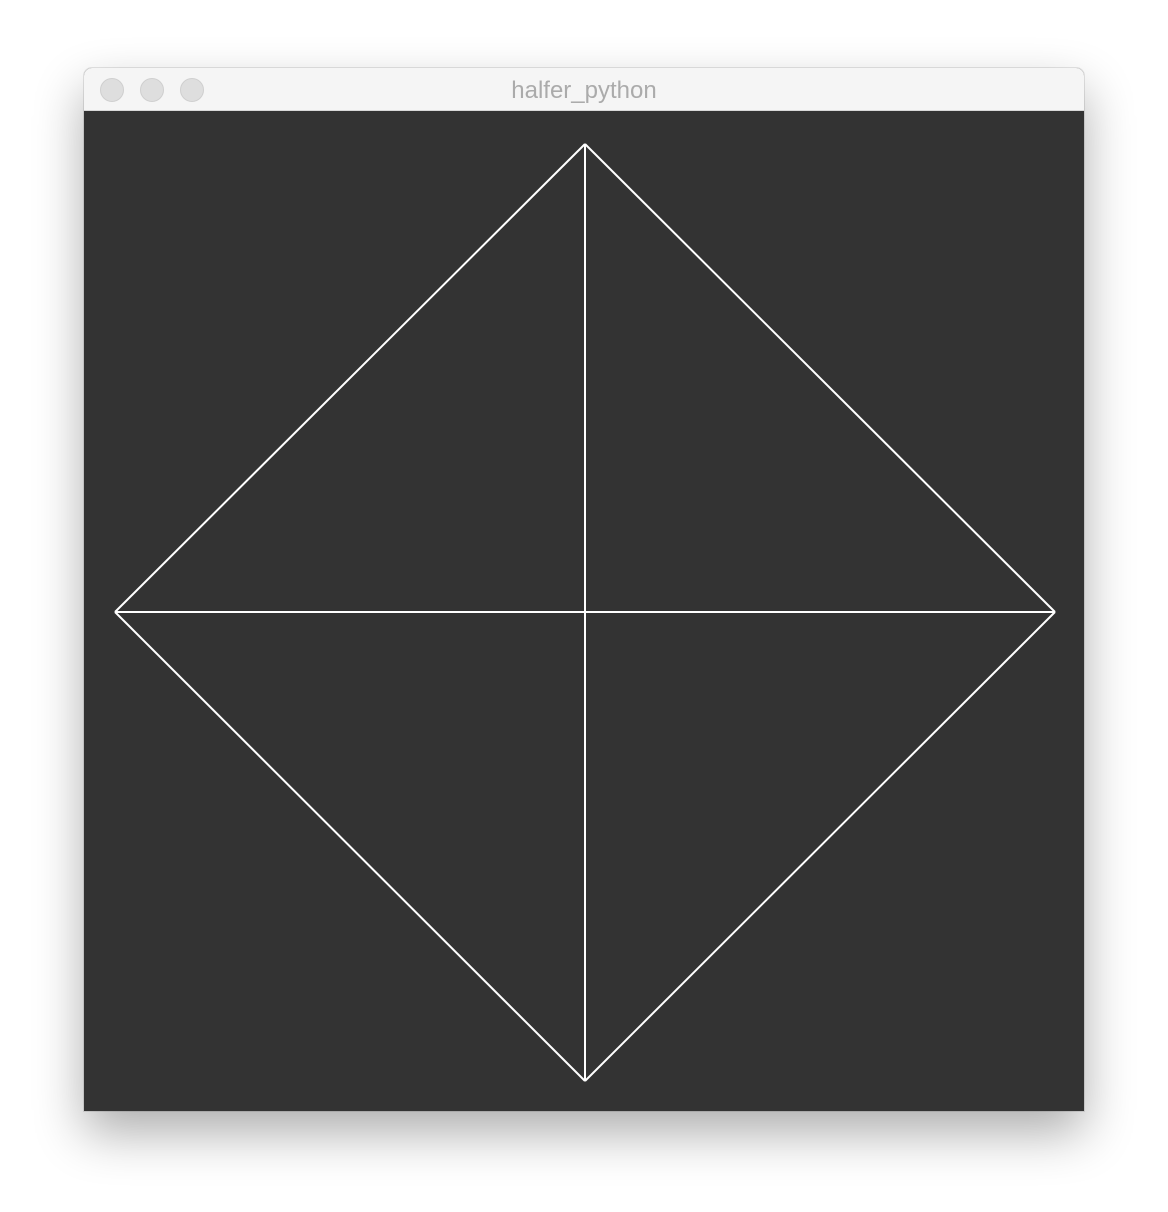 The image size is (1168, 1212). What do you see at coordinates (152, 90) in the screenshot?
I see `minimize-icon` at bounding box center [152, 90].